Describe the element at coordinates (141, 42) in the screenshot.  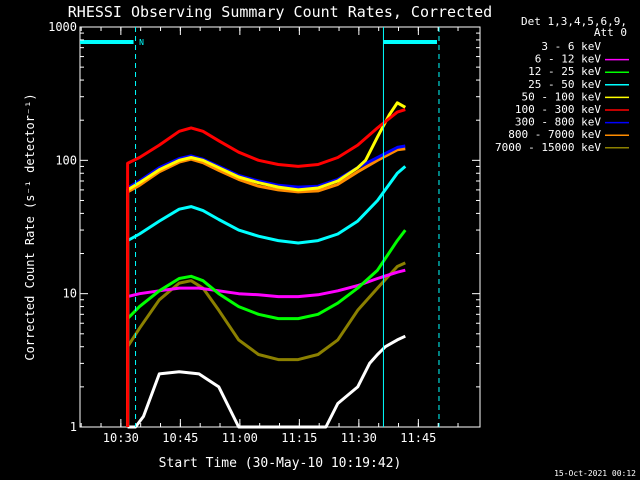
I see `flag-label: N` at that location.